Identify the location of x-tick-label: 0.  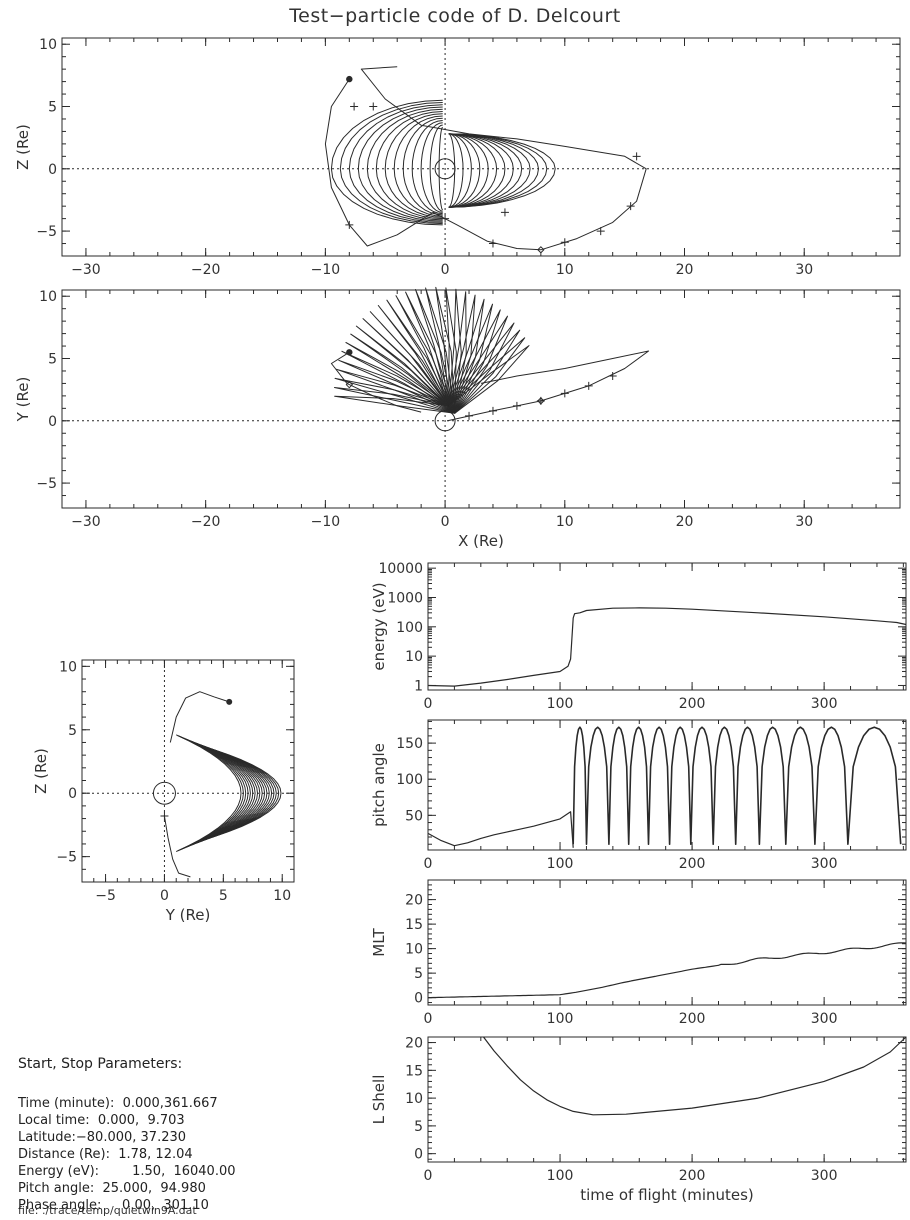
(428, 1176).